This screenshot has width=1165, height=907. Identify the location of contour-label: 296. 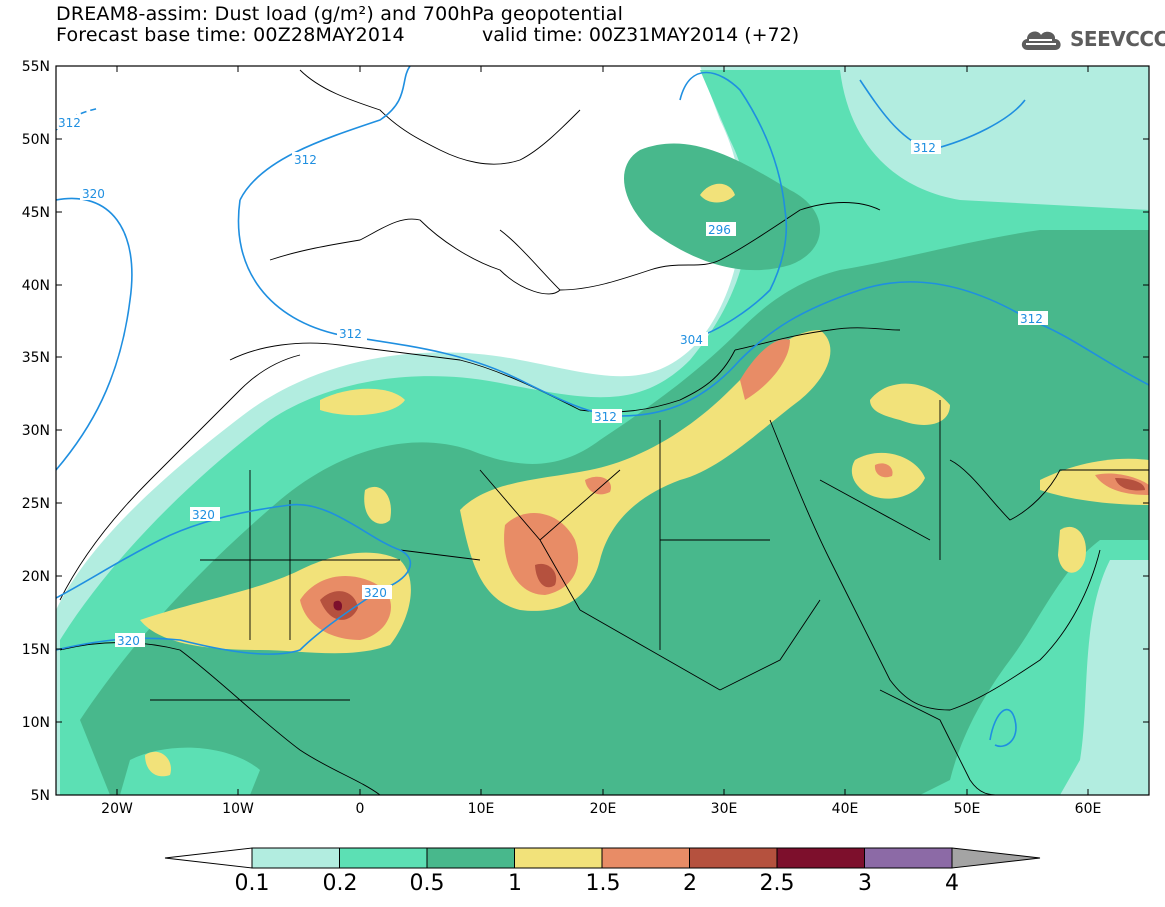
(719, 230).